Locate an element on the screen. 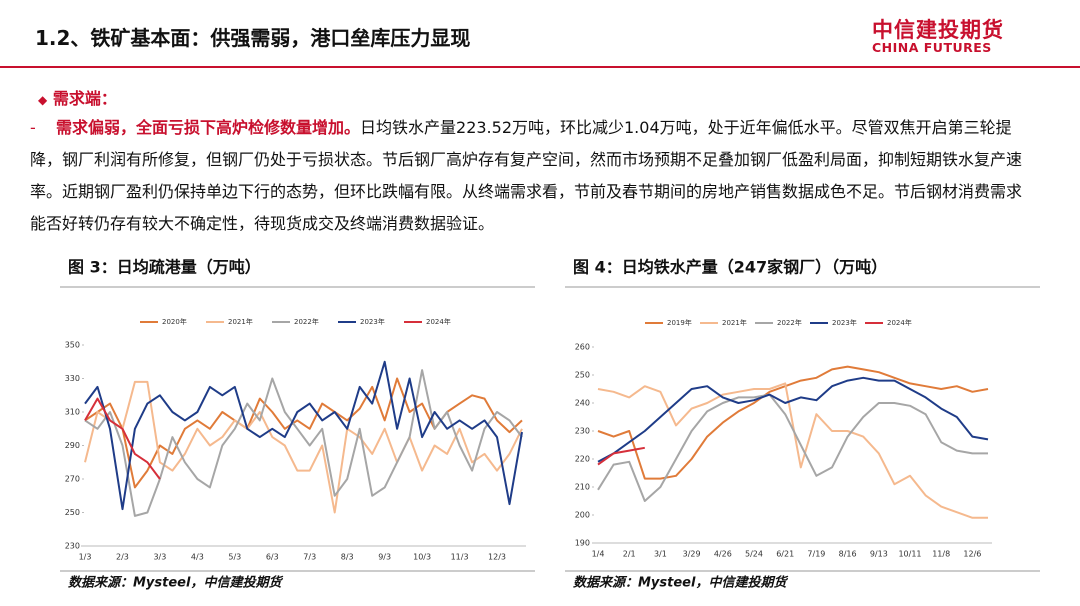  x-tick-label: 6/3 is located at coordinates (272, 557).